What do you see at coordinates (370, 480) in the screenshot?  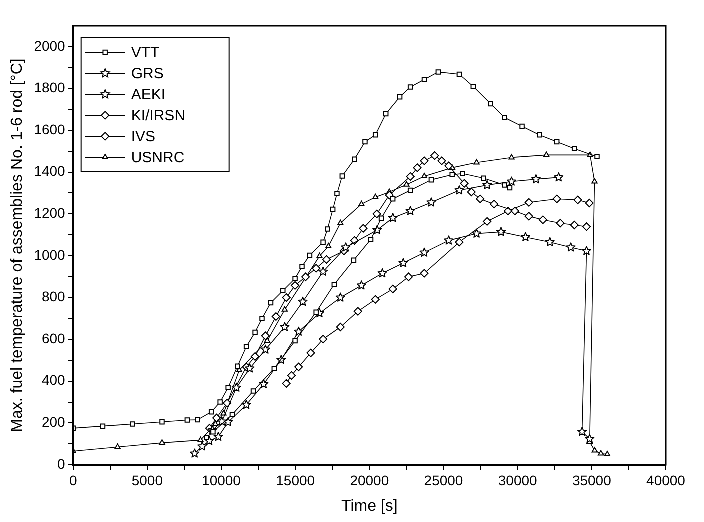 I see `x-tick-label: 20000` at bounding box center [370, 480].